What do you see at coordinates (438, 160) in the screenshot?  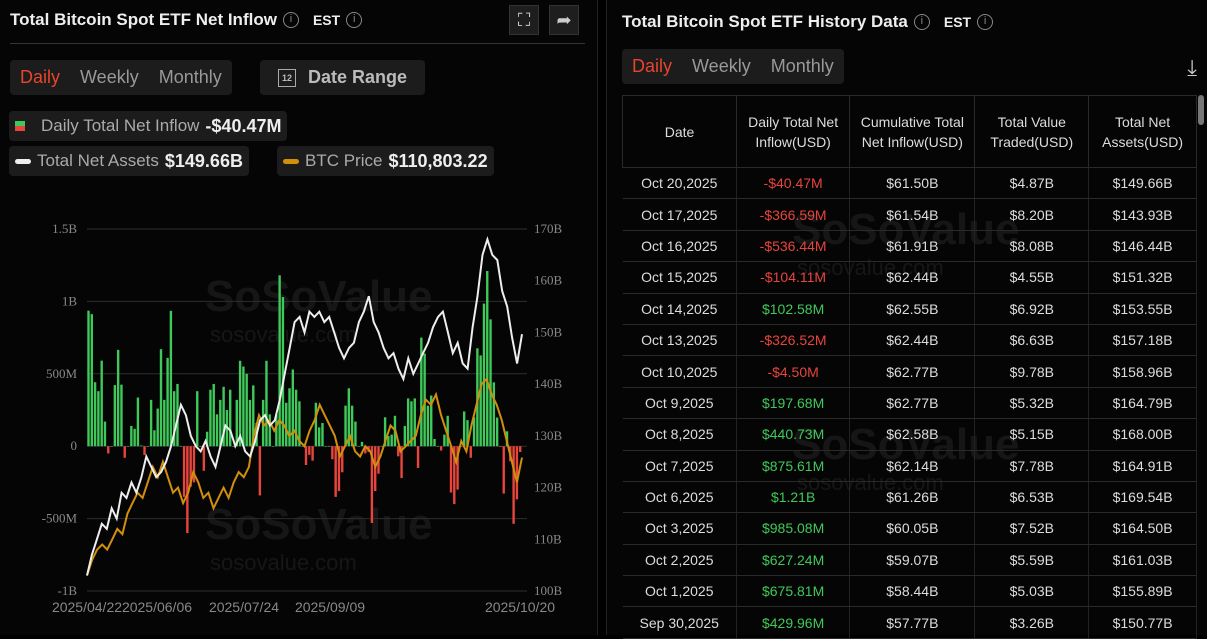 I see `legend-btc-value: $110,803.22` at bounding box center [438, 160].